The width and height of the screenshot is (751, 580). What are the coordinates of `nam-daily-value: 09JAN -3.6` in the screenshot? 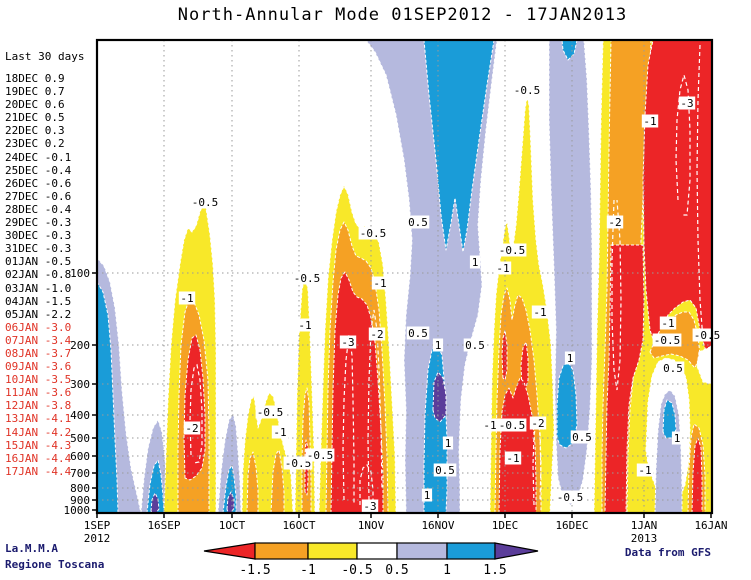 It's located at (38, 367).